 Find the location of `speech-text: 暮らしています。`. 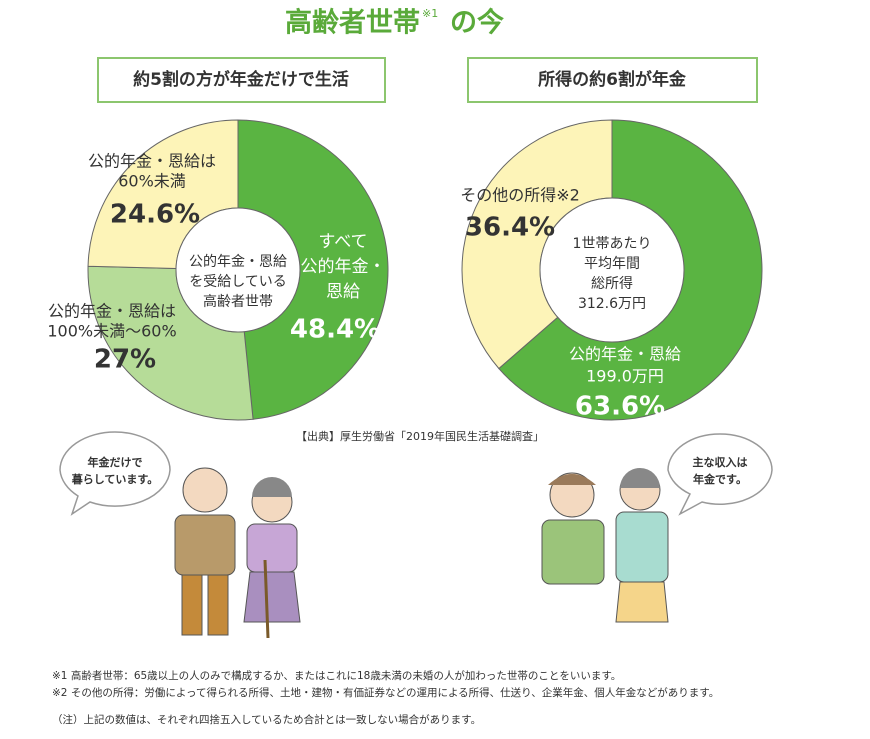

speech-text: 暮らしています。 is located at coordinates (115, 479).